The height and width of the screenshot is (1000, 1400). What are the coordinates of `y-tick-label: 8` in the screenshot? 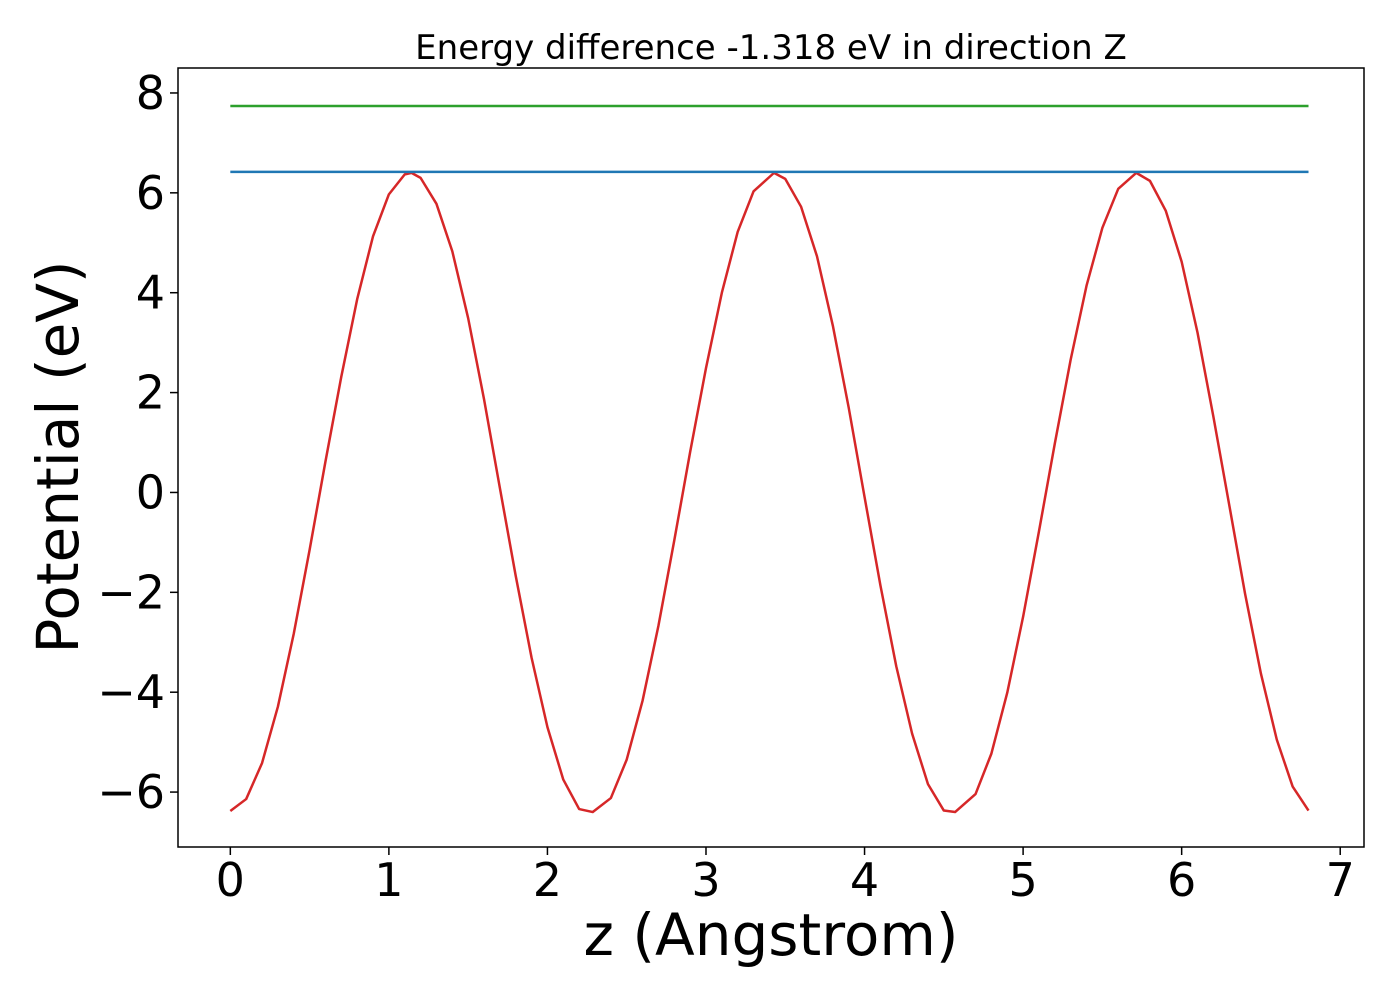 It's located at (150, 93).